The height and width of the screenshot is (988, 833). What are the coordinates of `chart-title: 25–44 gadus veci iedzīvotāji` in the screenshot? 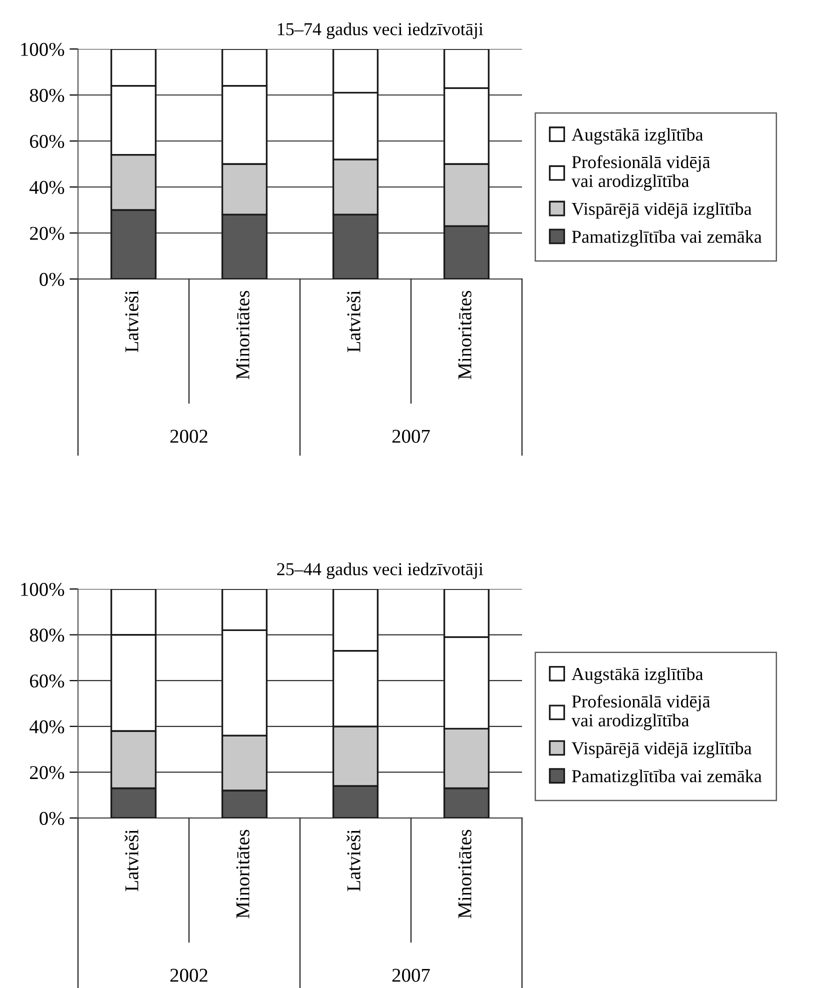 It's located at (380, 571).